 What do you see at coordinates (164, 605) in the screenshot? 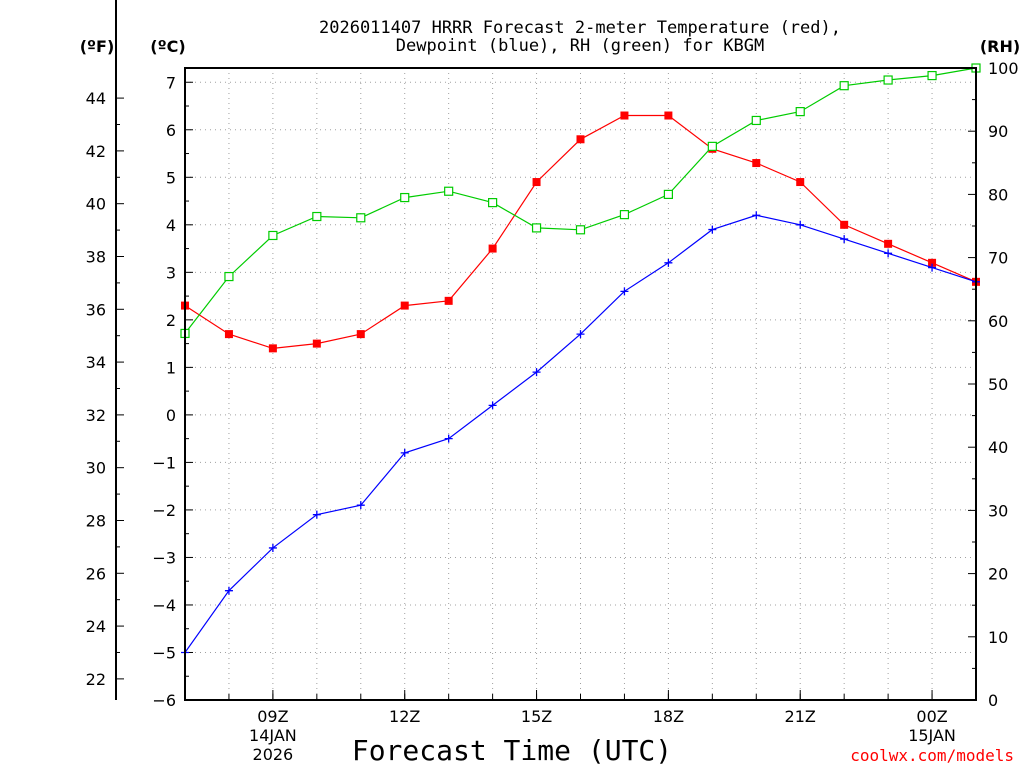
I see `celsius-tick-label: −4` at bounding box center [164, 605].